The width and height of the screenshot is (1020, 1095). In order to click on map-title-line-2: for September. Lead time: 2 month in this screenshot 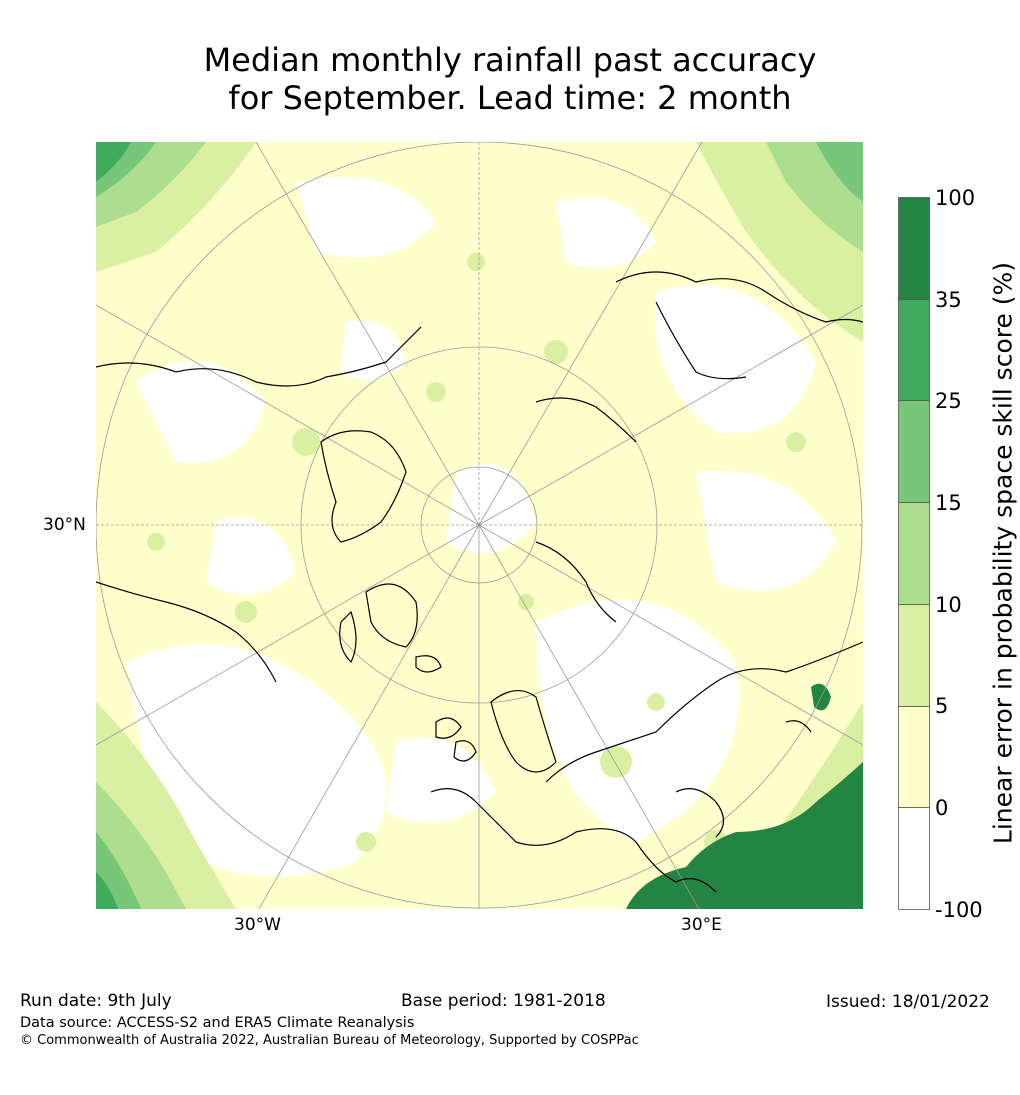, I will do `click(510, 98)`.